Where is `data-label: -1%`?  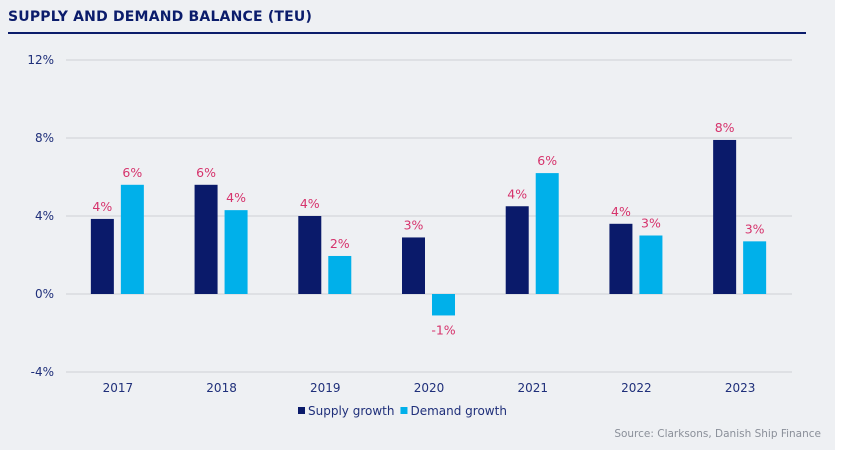
data-label: -1% is located at coordinates (443, 329).